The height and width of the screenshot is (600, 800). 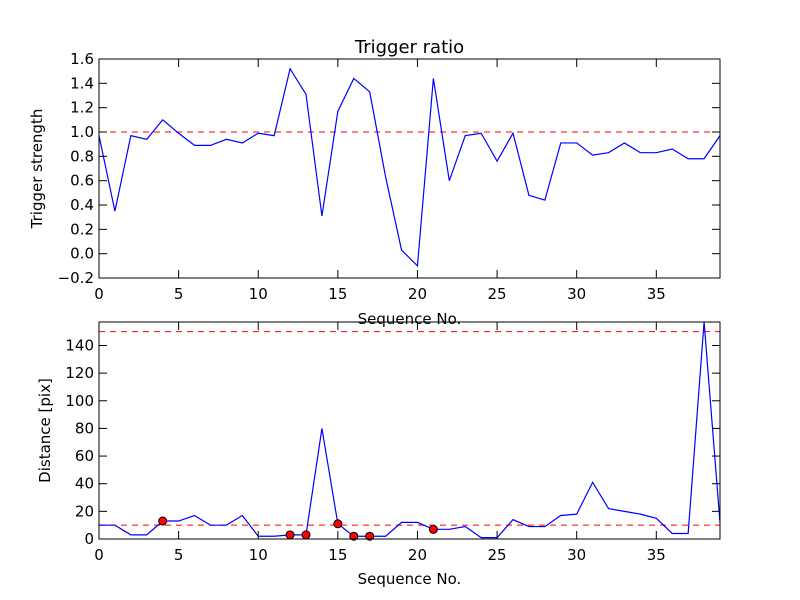 What do you see at coordinates (82, 83) in the screenshot?
I see `chart-1-y-tick-label: 1.4` at bounding box center [82, 83].